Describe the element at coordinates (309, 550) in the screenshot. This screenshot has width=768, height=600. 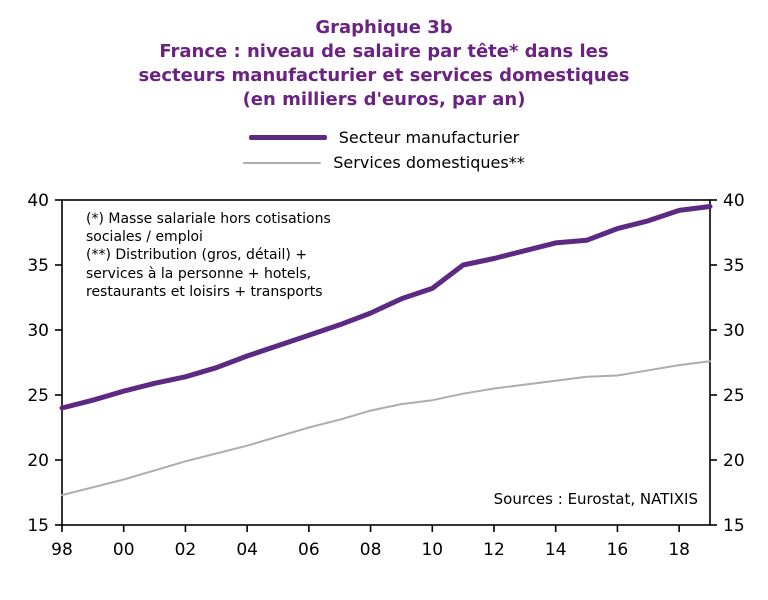
I see `svg-text: 06` at that location.